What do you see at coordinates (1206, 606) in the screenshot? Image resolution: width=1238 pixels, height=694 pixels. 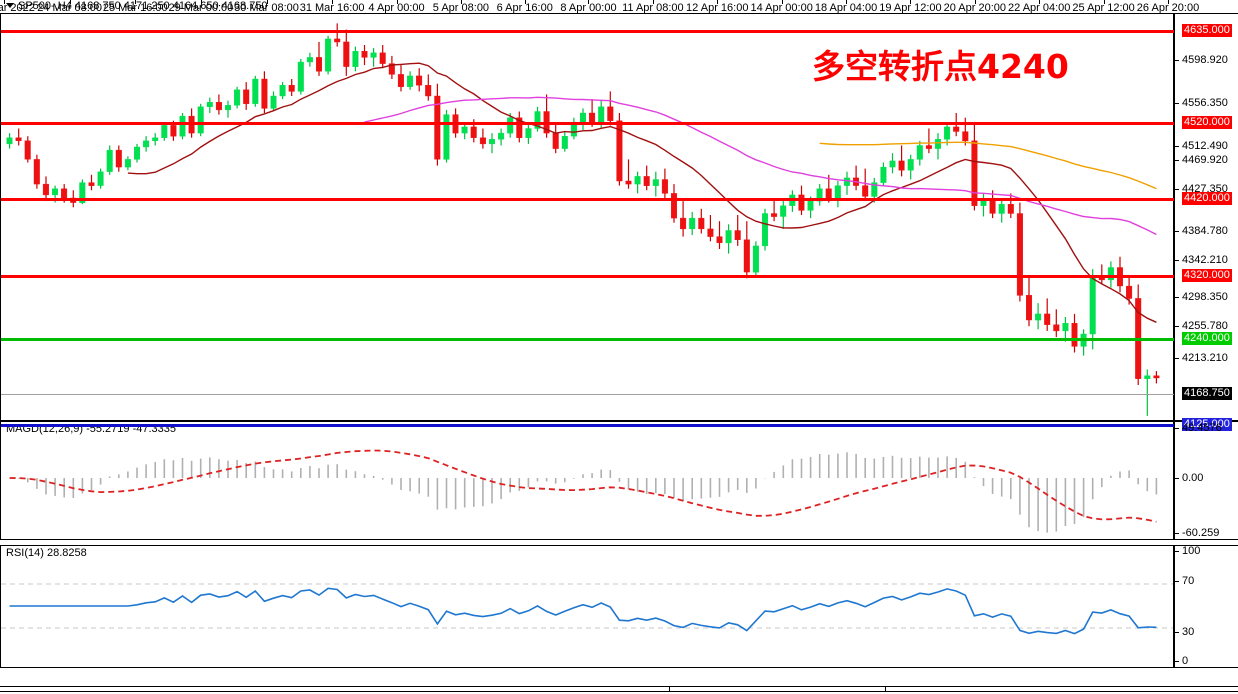 I see `rsi-axis-panel` at bounding box center [1206, 606].